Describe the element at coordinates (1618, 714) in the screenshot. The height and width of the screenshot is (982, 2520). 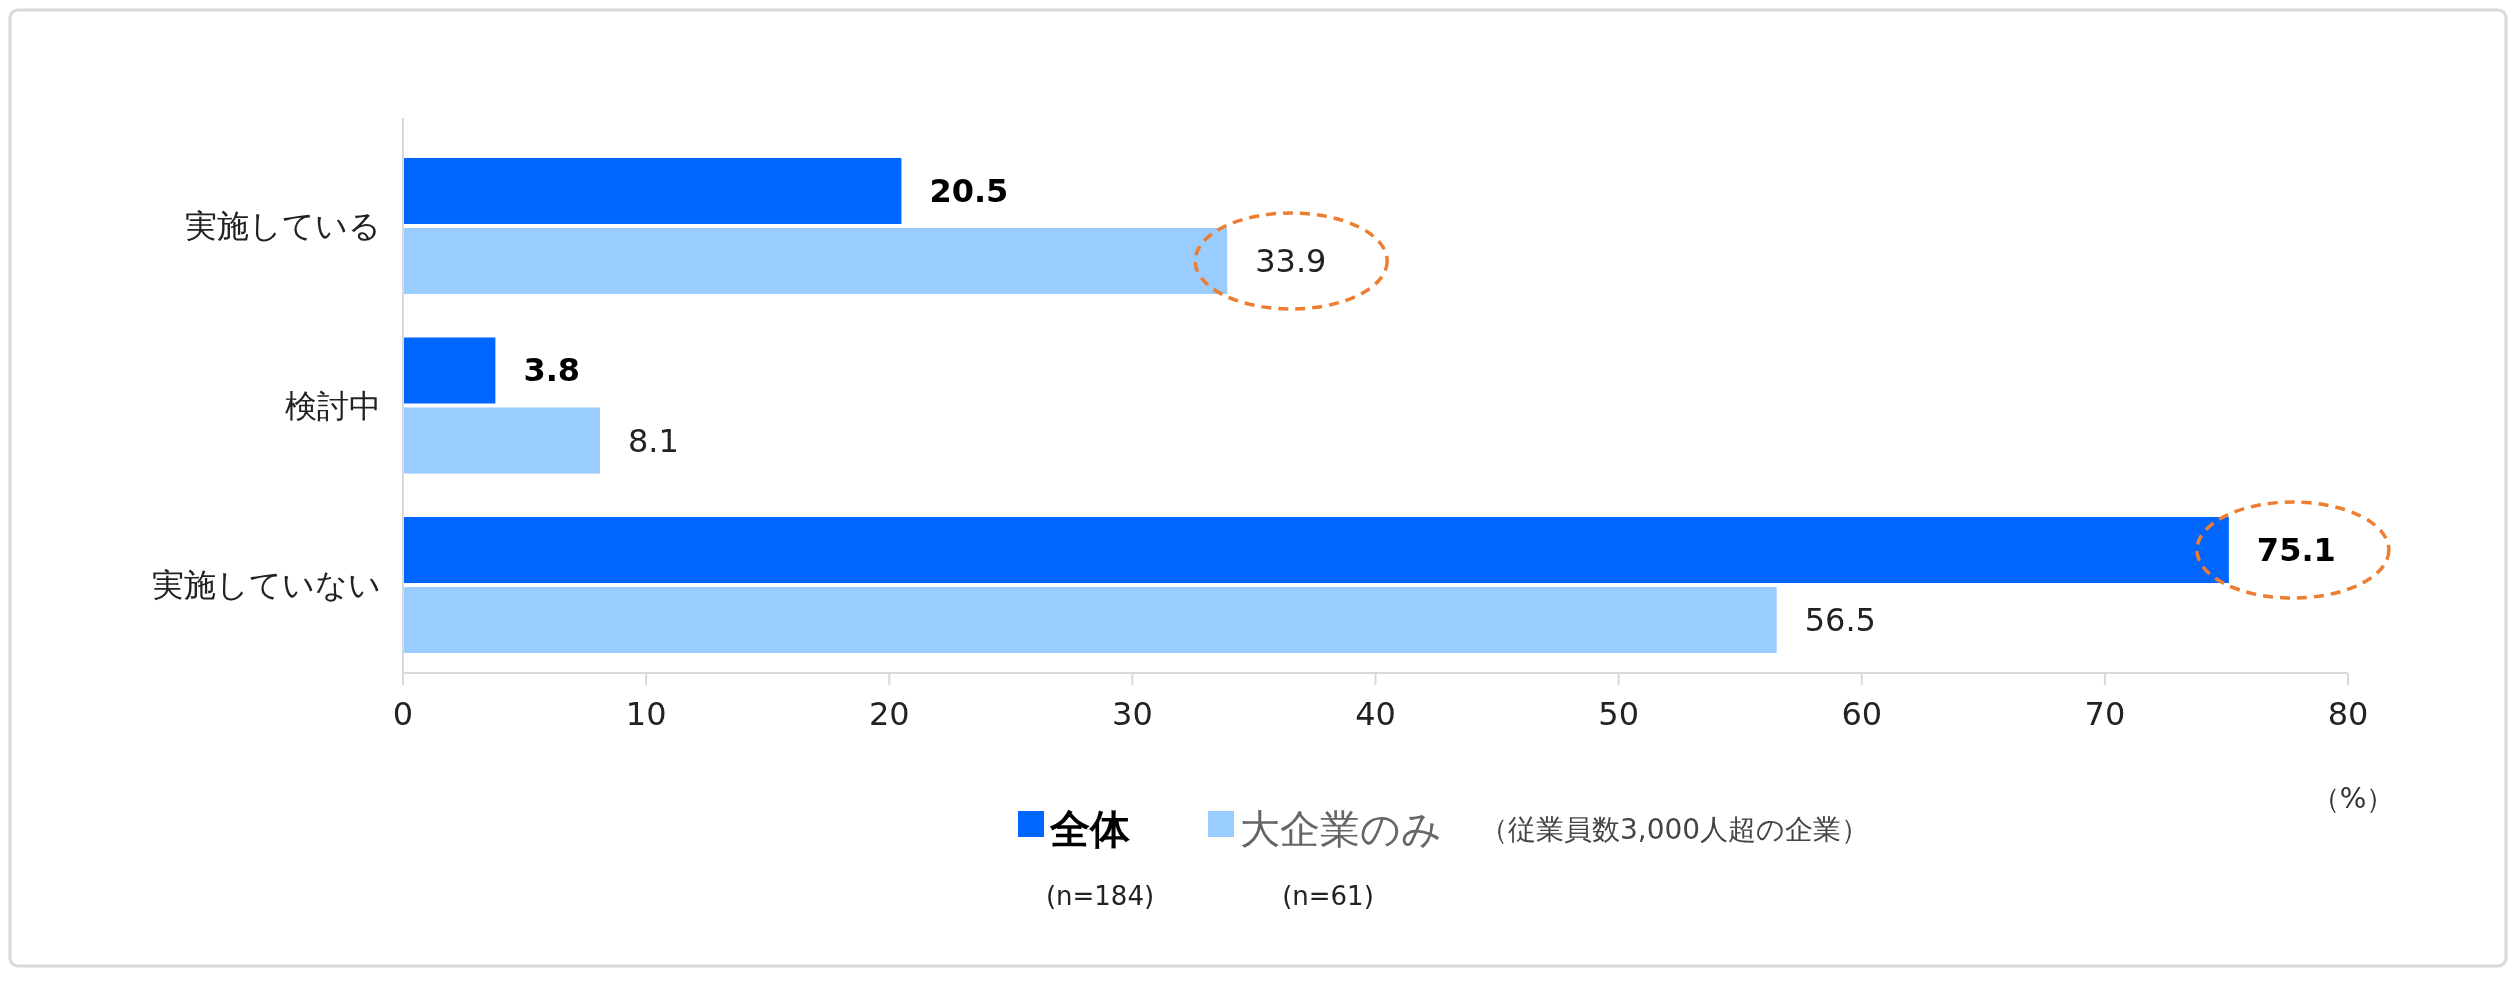
I see `x-tick-label: 50` at that location.